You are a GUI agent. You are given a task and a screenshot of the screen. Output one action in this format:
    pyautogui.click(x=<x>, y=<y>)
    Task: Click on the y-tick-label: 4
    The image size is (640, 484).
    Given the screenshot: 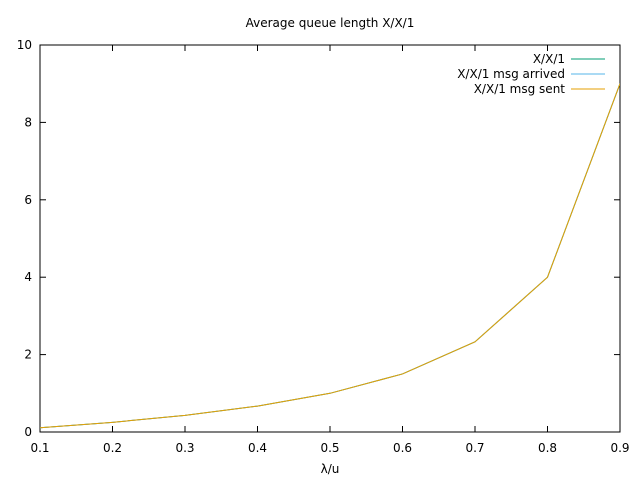 What is the action you would take?
    pyautogui.click(x=28, y=277)
    